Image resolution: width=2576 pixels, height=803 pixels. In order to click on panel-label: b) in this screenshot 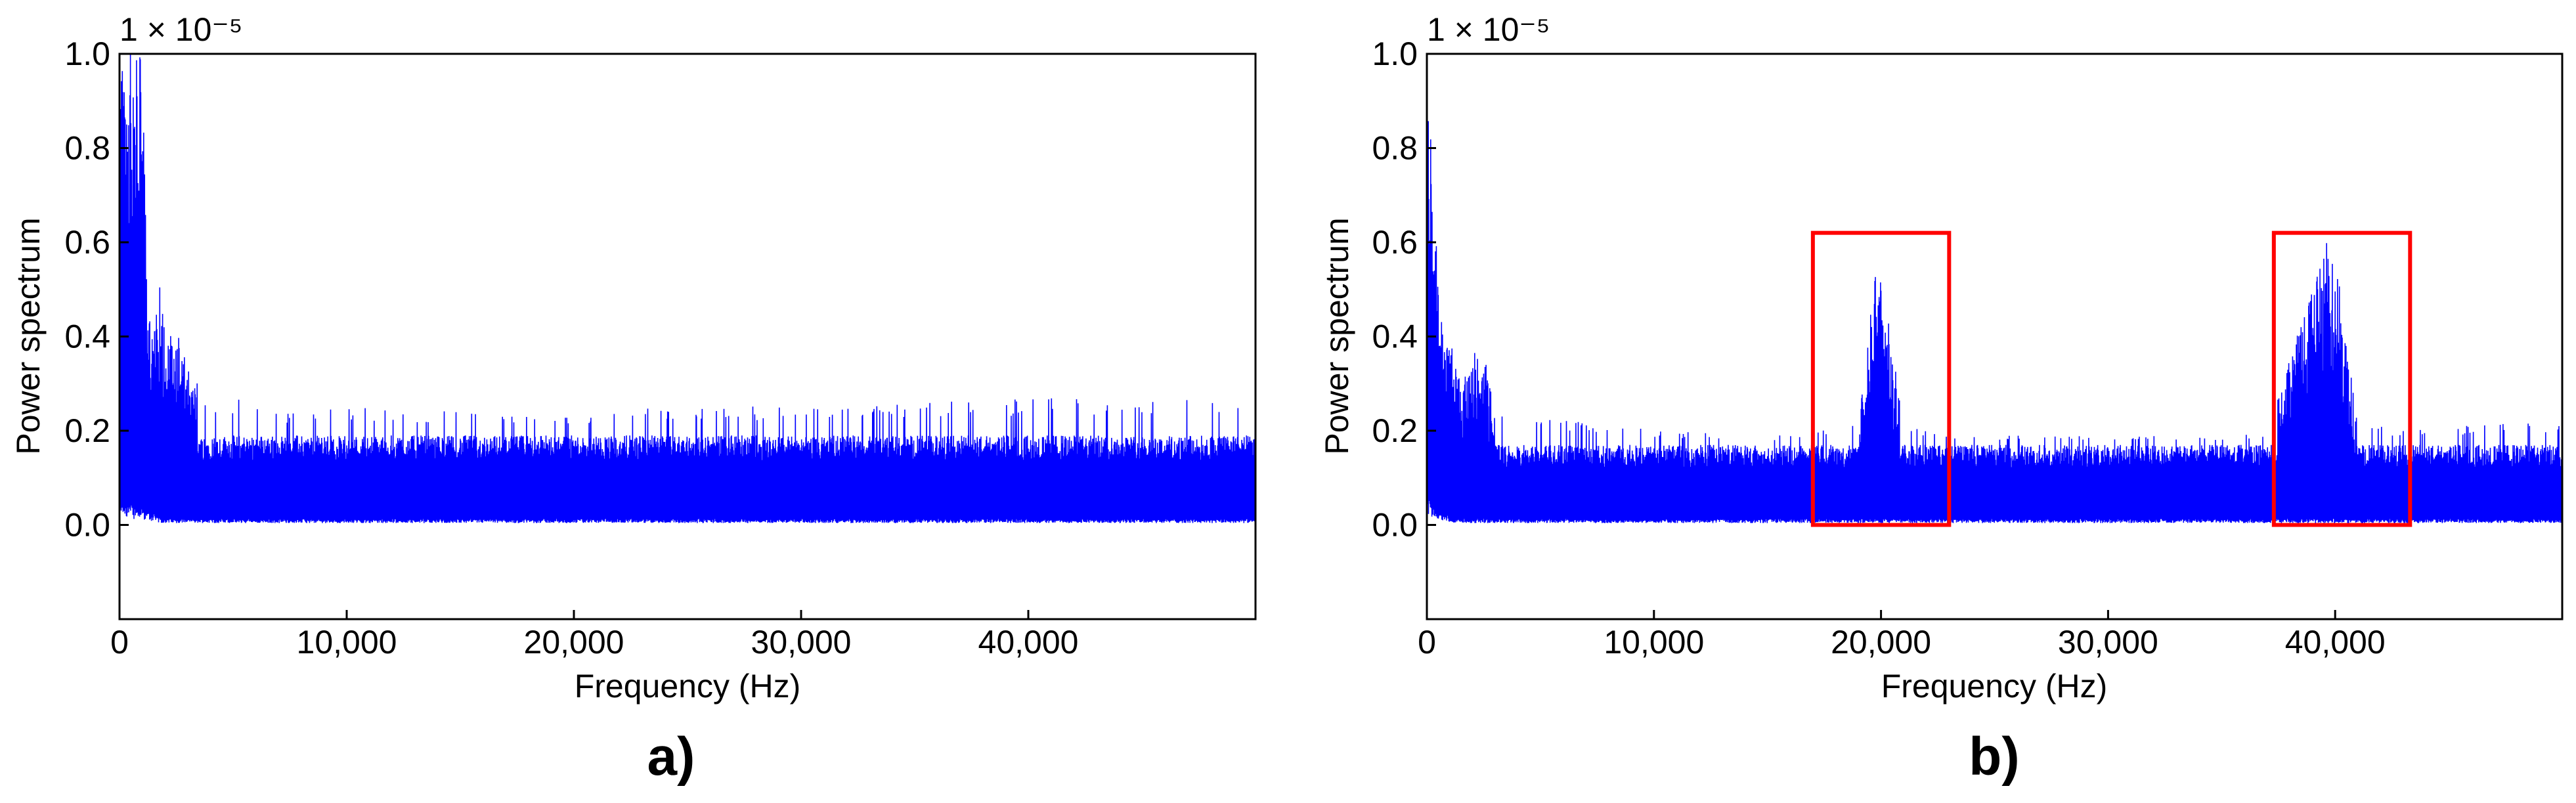, I will do `click(1994, 757)`.